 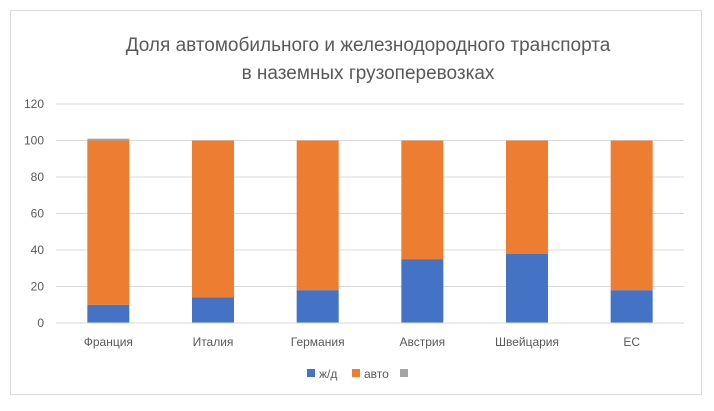 I want to click on x-axis-tick-labels: Франция Италия Германия Австрия Швейцария ЕС, so click(x=362, y=342).